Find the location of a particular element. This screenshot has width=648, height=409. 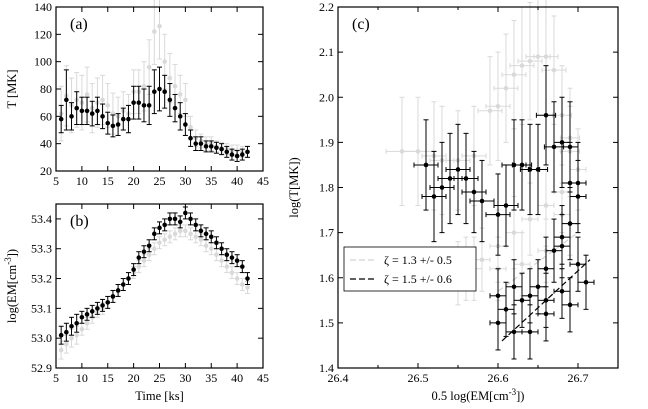

x-tick-label: 30 is located at coordinates (185, 181).